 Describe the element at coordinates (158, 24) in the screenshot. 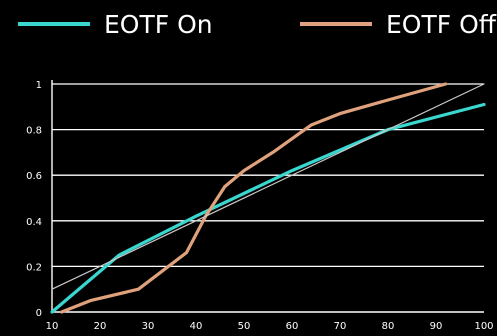

I see `legend-label-eotf-on: EOTF On` at that location.